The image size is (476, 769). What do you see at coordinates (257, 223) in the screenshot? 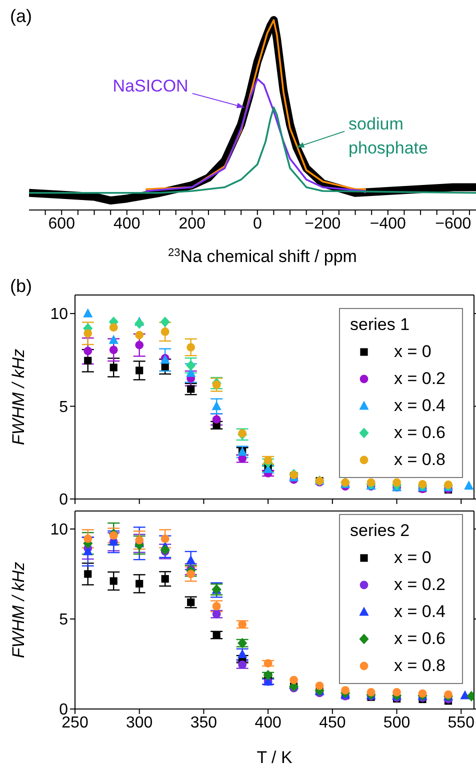
I see `x-tick-label: 0` at bounding box center [257, 223].